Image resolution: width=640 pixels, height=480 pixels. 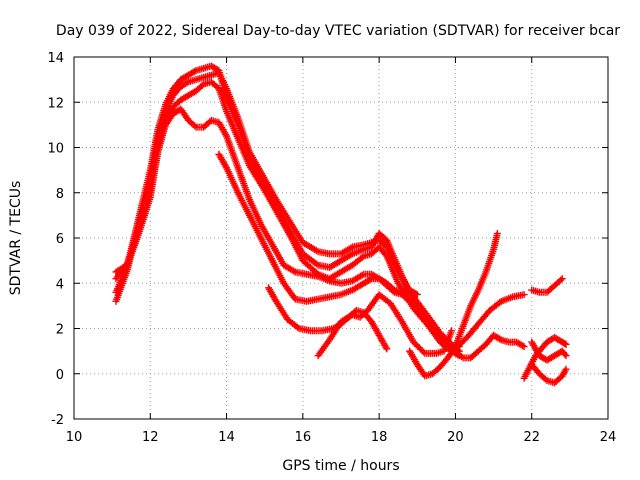 I want to click on y-tick-label: 14, so click(x=55, y=58).